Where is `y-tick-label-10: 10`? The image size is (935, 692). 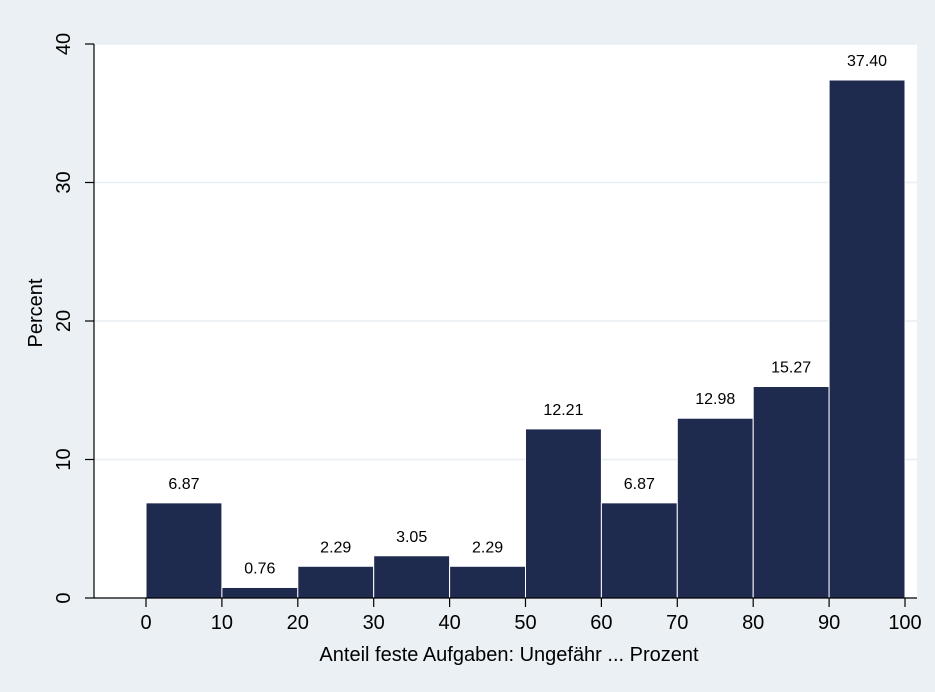 y-tick-label-10: 10 is located at coordinates (64, 459).